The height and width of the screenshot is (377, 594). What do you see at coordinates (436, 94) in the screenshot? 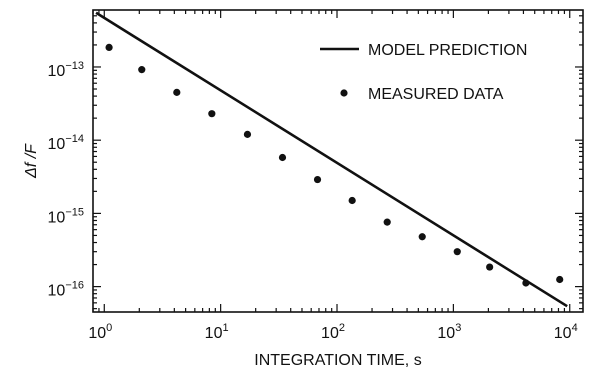
I see `legend-label-measured: MEASURED DATA` at bounding box center [436, 94].